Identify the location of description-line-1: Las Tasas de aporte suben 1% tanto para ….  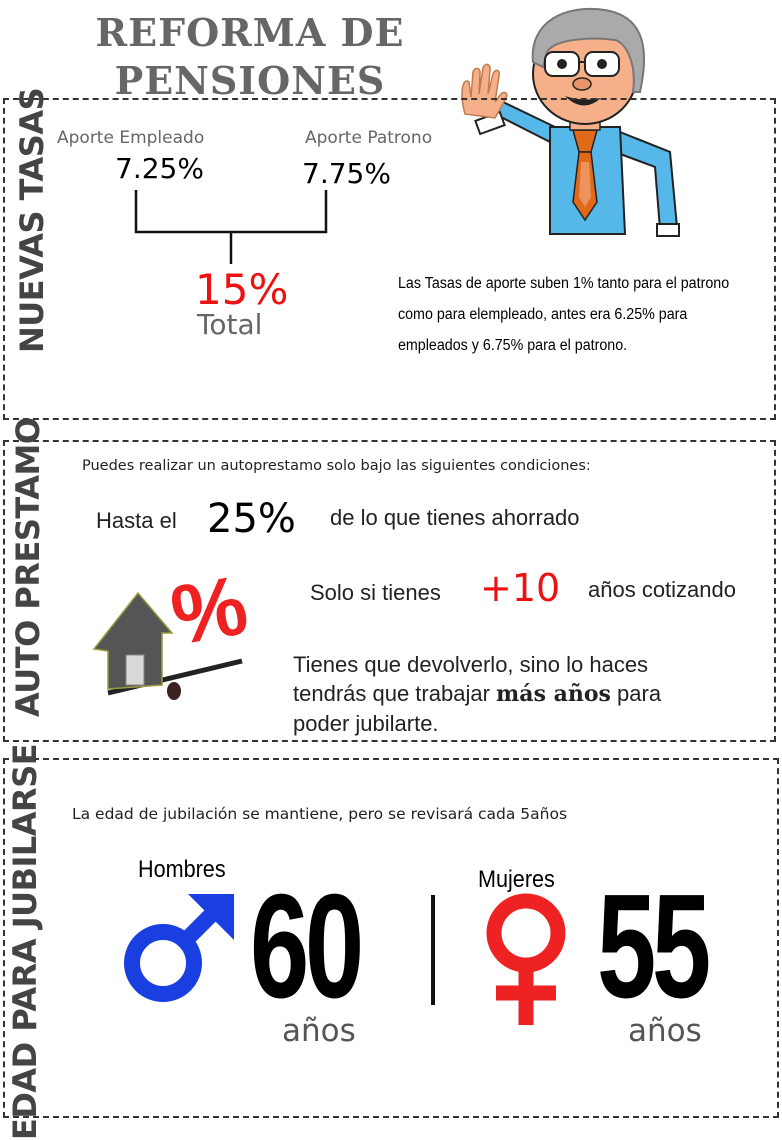
(564, 283).